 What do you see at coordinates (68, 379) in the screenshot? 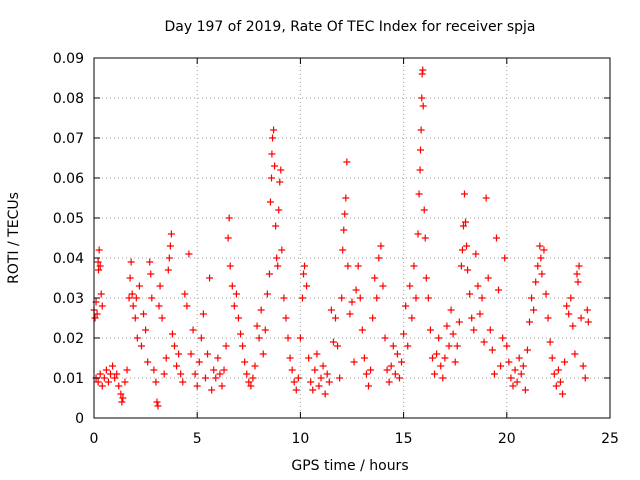
I see `y-tick-label: 0.01` at bounding box center [68, 379].